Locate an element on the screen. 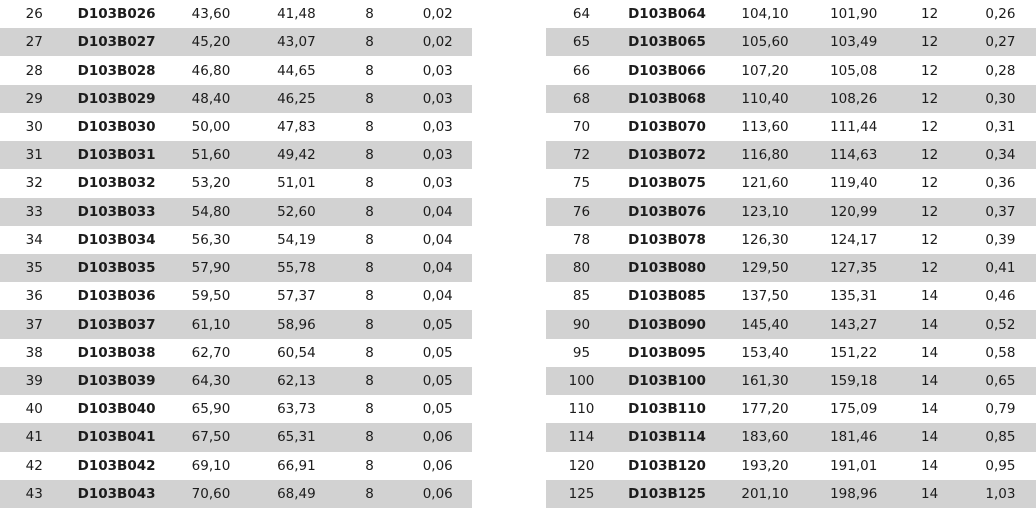  value-cell-2: 44,65 is located at coordinates (296, 70).